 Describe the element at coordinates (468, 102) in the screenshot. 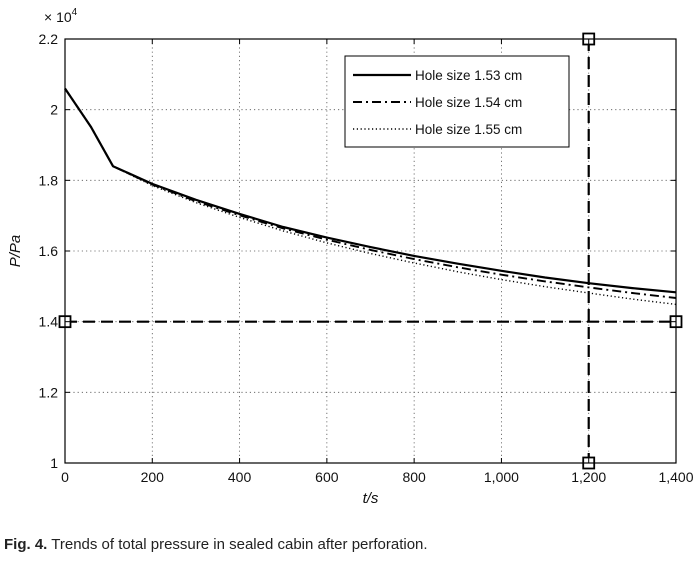

I see `legend-label-2: Hole size 1.54 cm` at that location.